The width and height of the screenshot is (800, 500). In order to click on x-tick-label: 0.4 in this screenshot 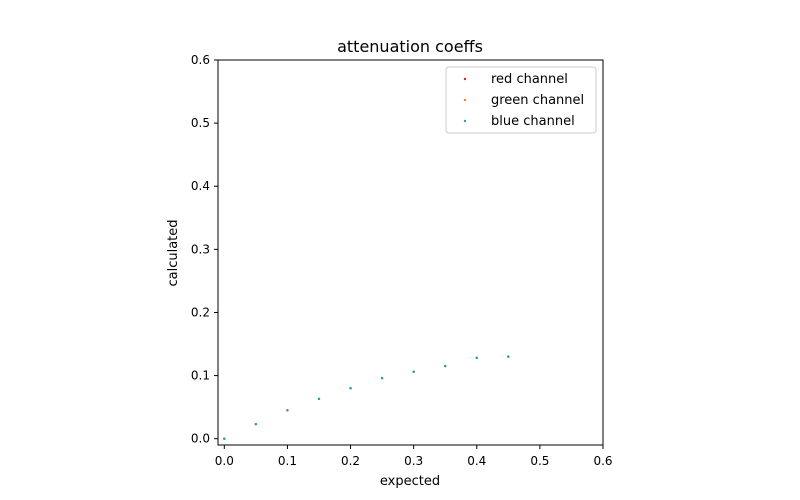, I will do `click(476, 461)`.